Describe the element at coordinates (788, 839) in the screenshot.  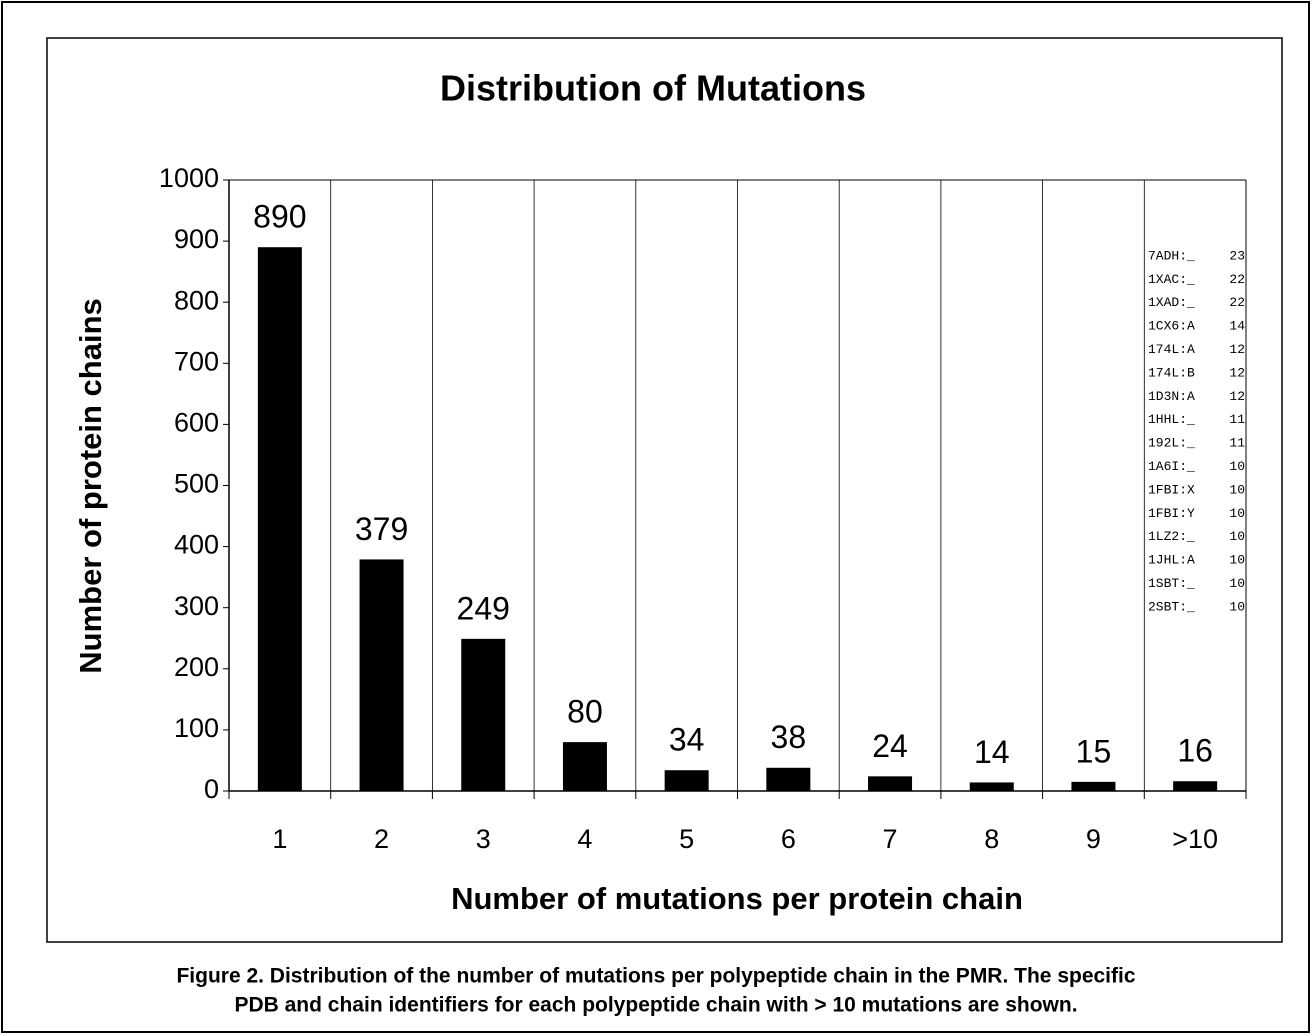
I see `x-tick-label: 6` at that location.